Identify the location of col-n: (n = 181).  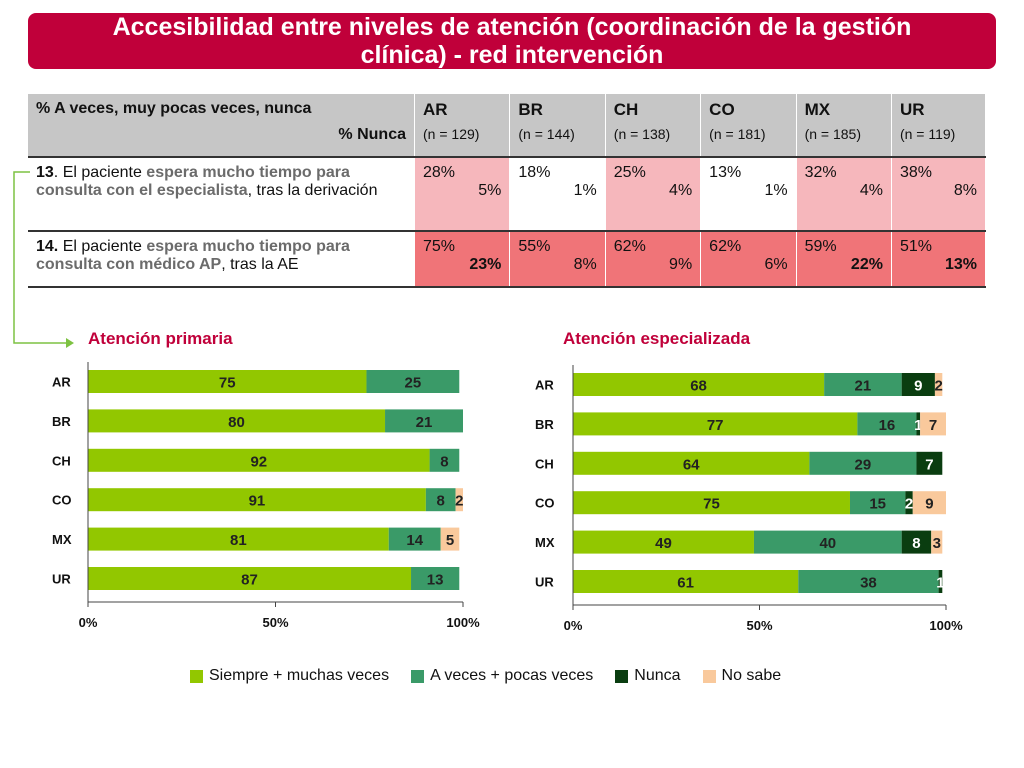
(737, 134).